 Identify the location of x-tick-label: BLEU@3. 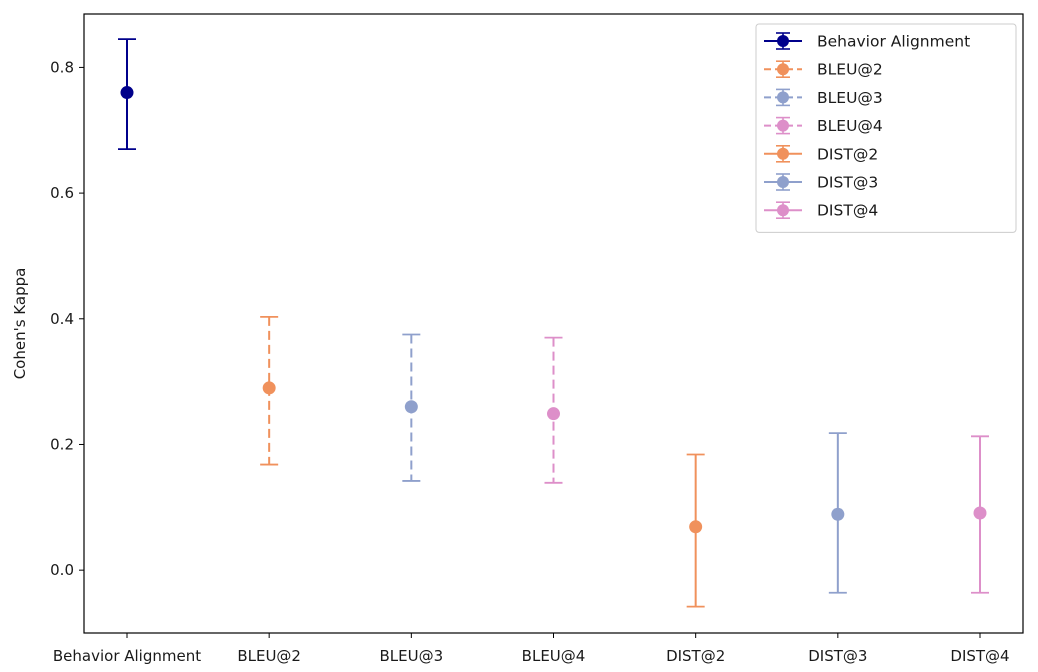
(412, 656).